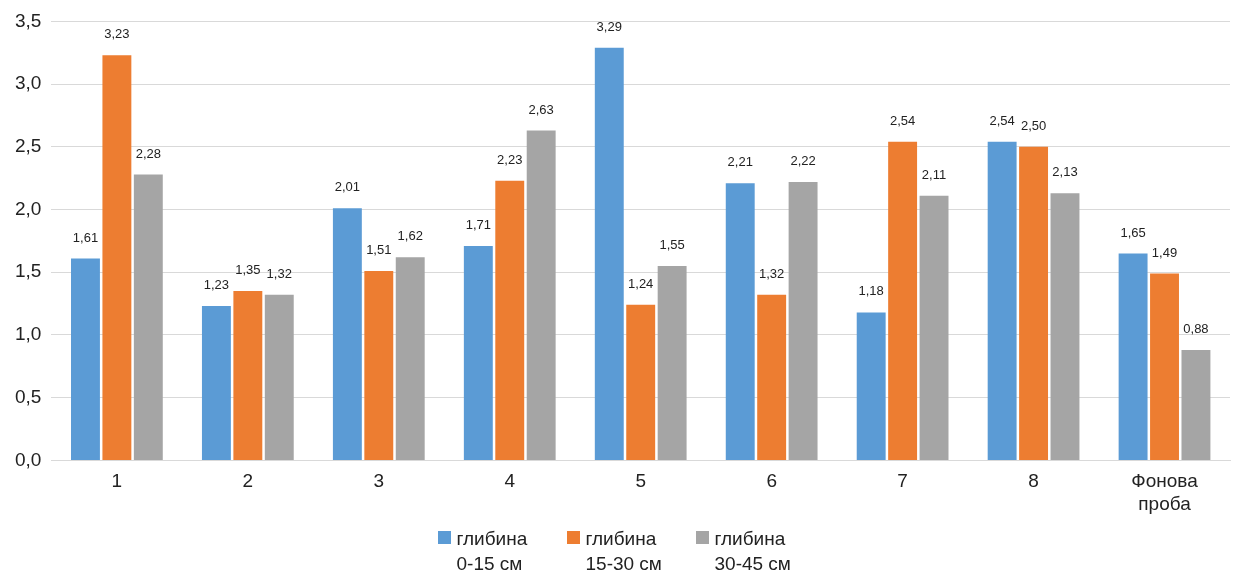  What do you see at coordinates (28, 208) in the screenshot?
I see `y-tick-label: 2,0` at bounding box center [28, 208].